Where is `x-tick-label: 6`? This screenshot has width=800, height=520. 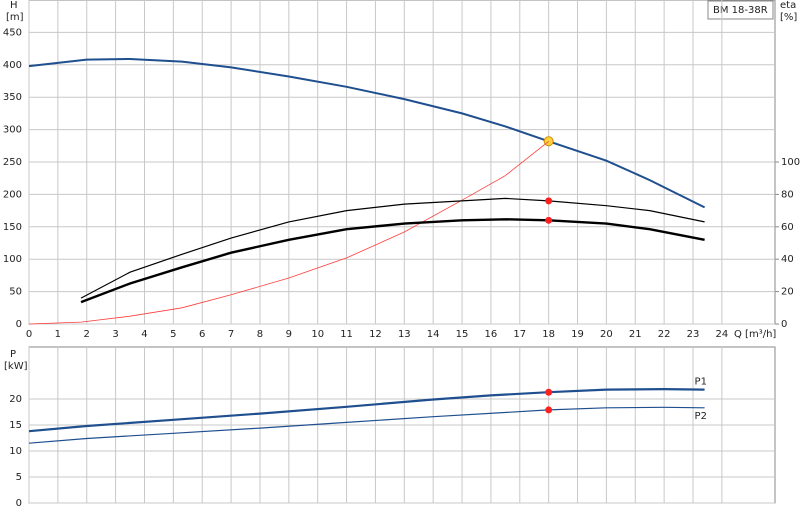
x-tick-label: 6 is located at coordinates (202, 334).